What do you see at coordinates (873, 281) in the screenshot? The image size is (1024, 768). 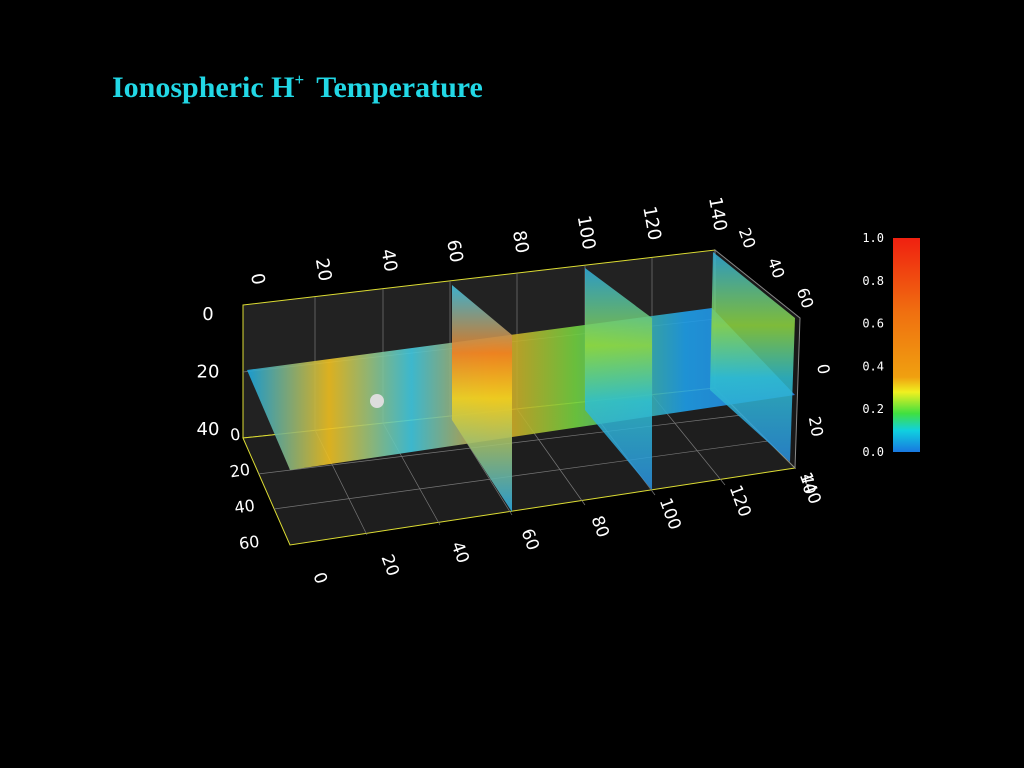 I see `colorbar-label: 0.8` at bounding box center [873, 281].